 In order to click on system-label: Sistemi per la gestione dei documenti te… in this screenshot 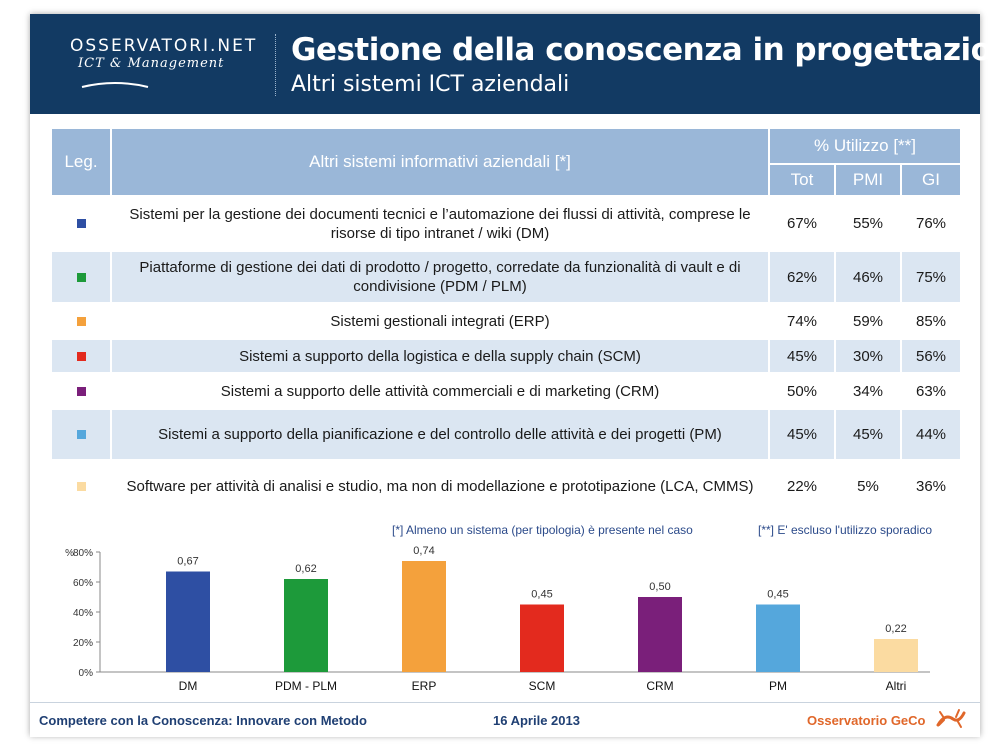, I will do `click(440, 223)`.